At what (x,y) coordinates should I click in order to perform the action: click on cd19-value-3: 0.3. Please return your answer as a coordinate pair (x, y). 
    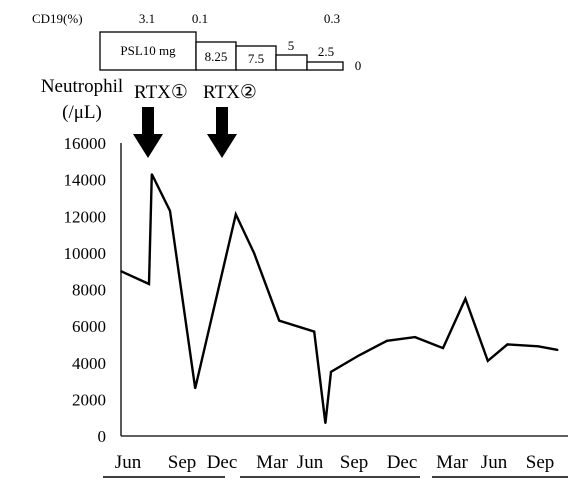
    Looking at the image, I should click on (332, 18).